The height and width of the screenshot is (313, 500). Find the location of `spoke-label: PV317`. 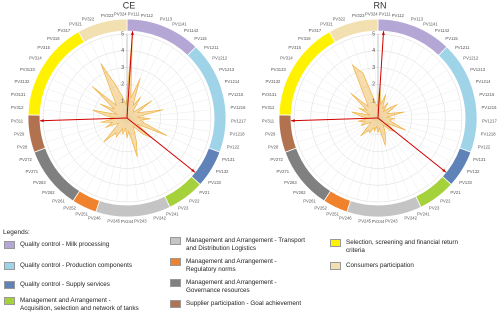

spoke-label: PV317 is located at coordinates (64, 30).